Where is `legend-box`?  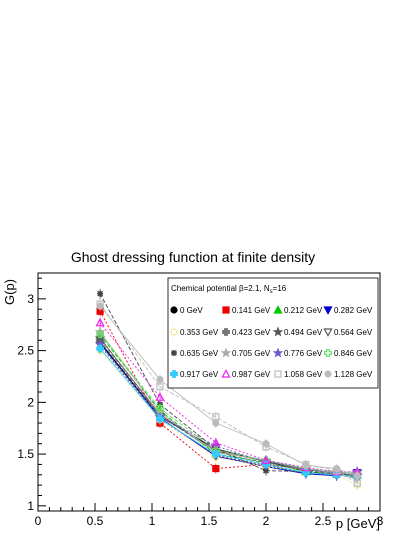
legend-box is located at coordinates (273, 333).